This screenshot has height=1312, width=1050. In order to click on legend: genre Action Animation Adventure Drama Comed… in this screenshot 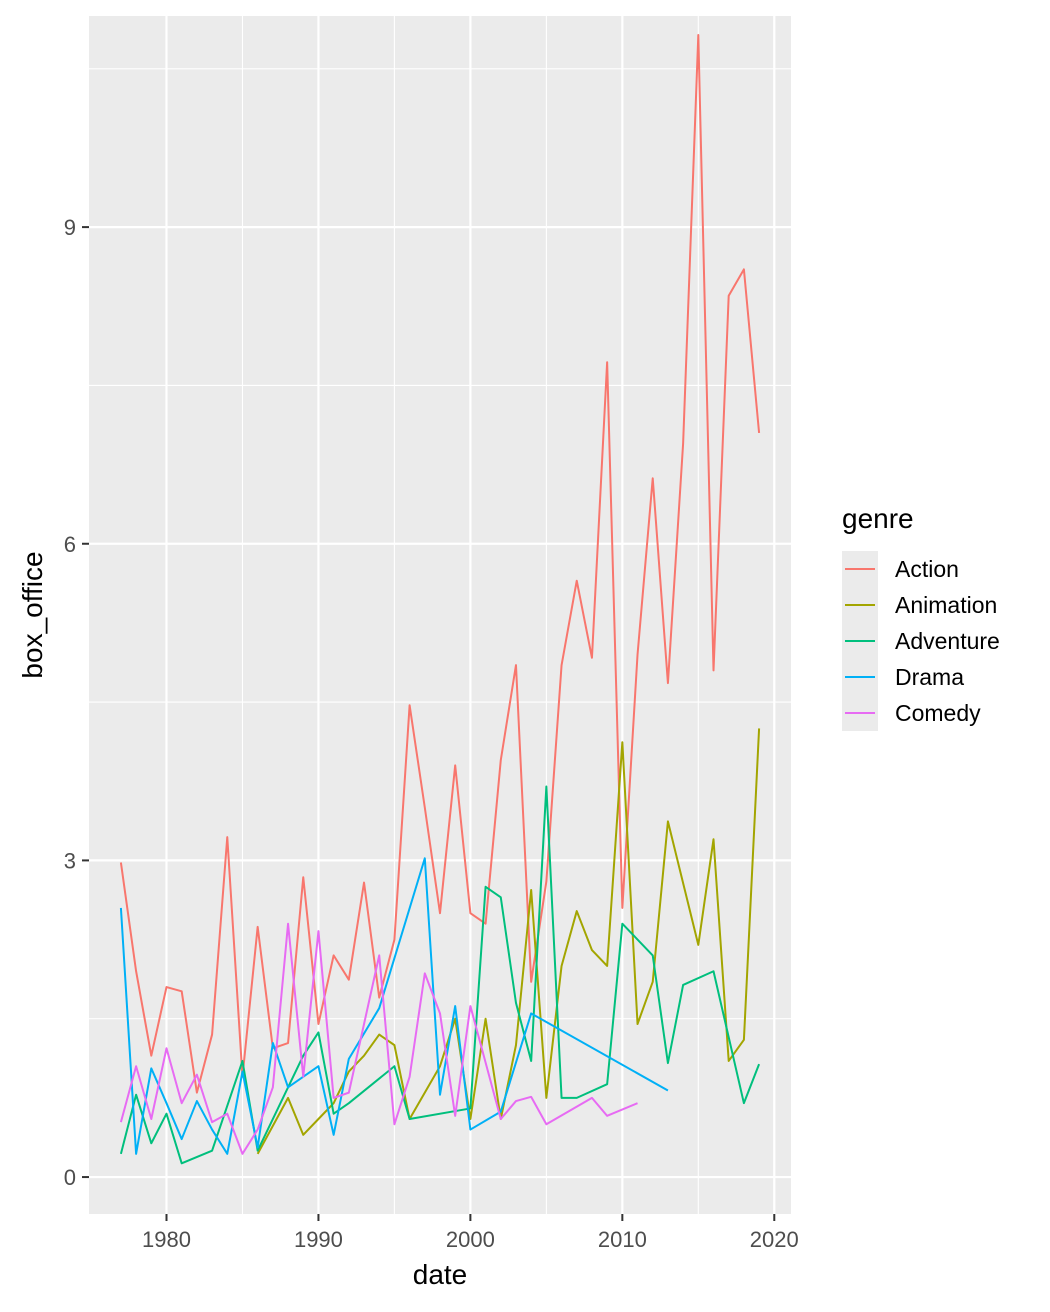, I will do `click(921, 617)`.